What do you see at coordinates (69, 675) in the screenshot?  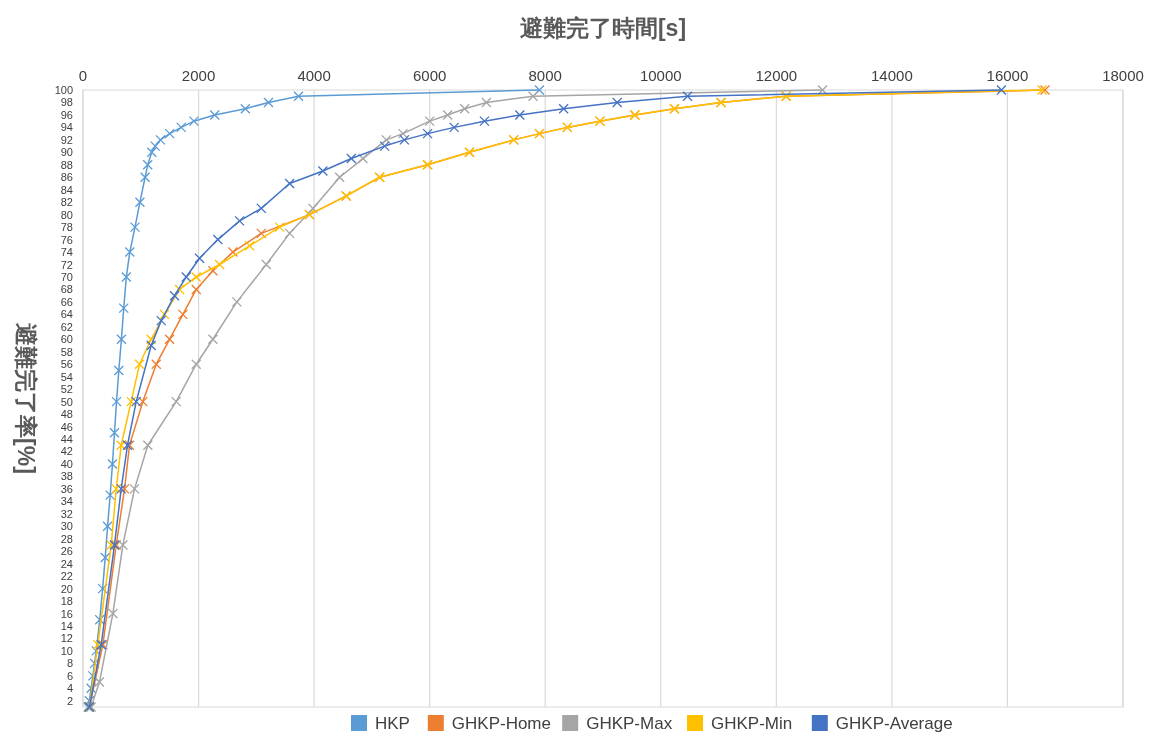 I see `y-tick-label: 6` at bounding box center [69, 675].